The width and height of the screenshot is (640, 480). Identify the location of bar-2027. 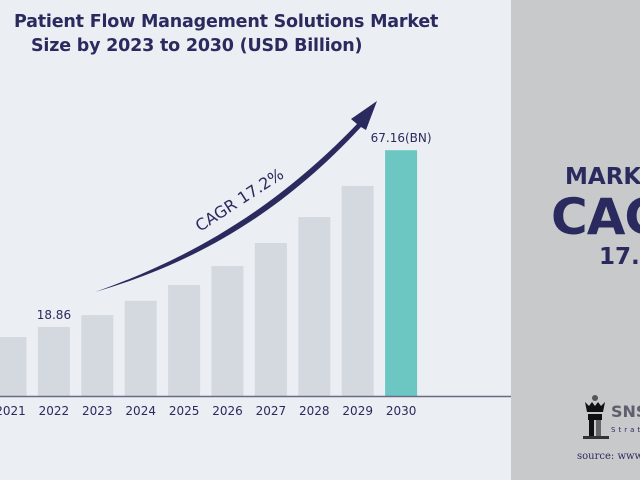
(270, 319).